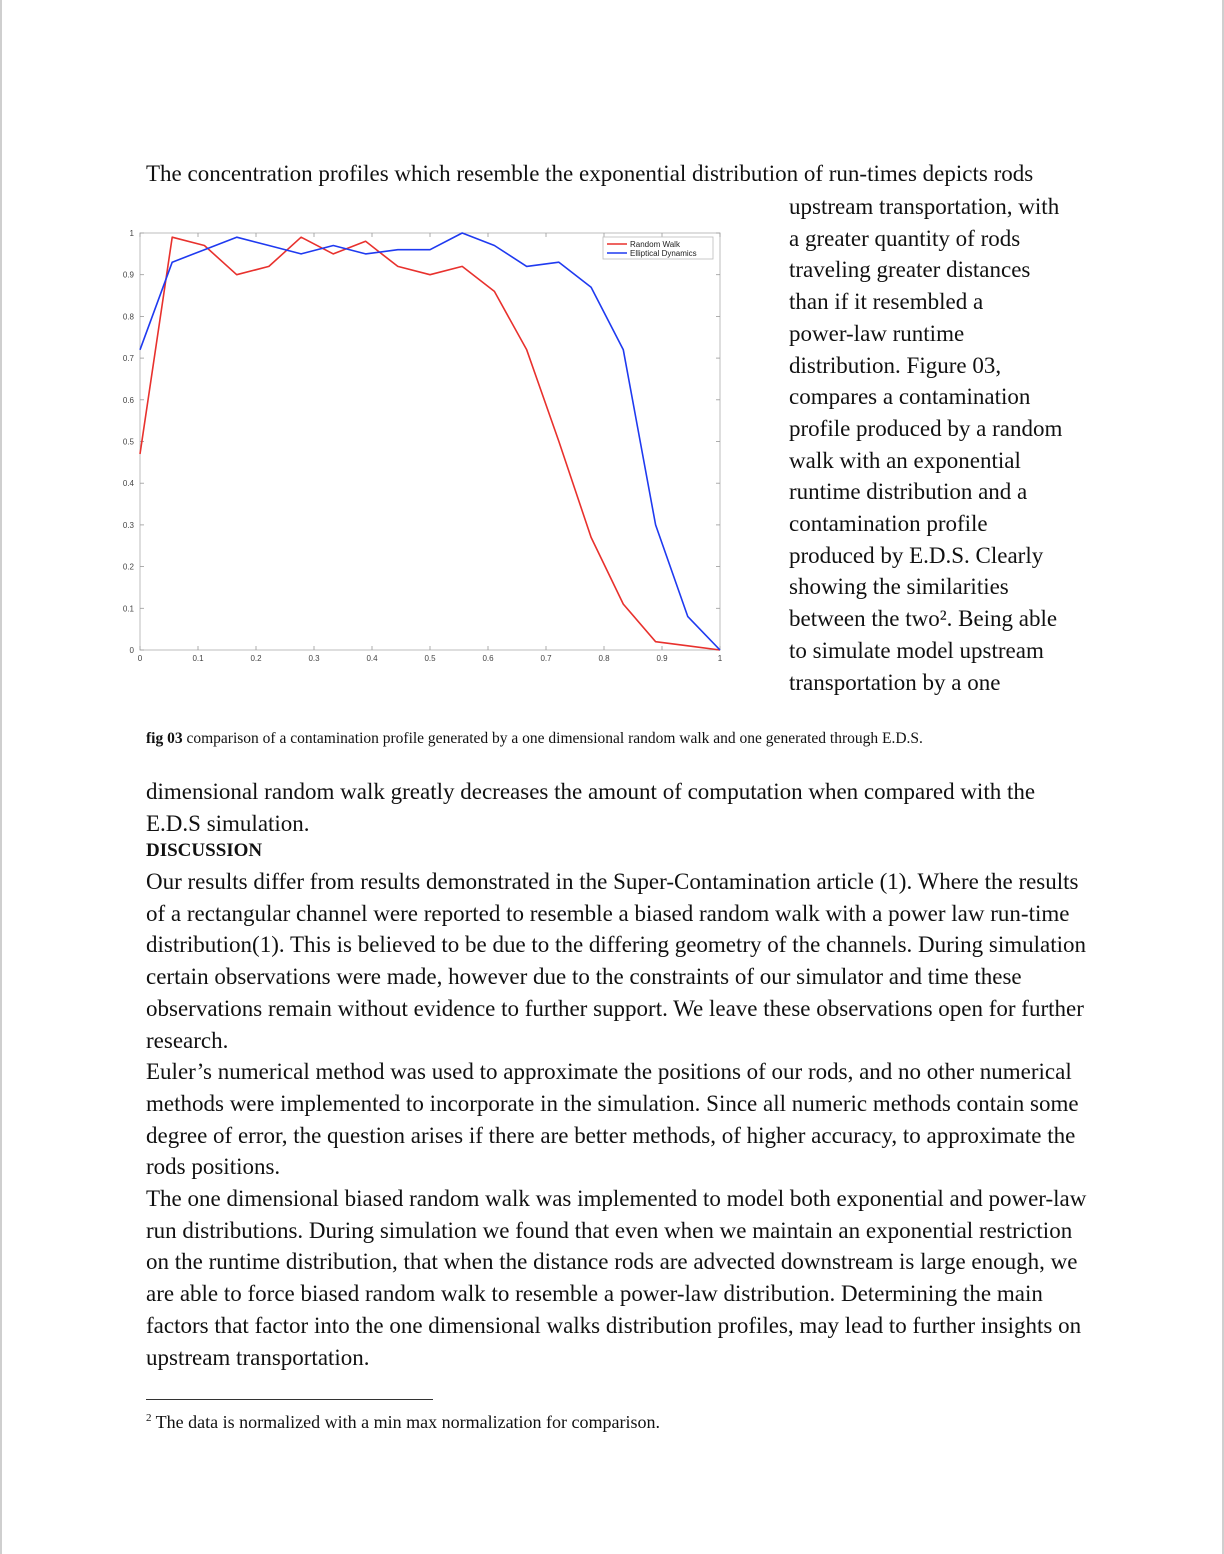 This screenshot has width=1224, height=1554. Describe the element at coordinates (1223, 777) in the screenshot. I see `page-edge-right` at that location.